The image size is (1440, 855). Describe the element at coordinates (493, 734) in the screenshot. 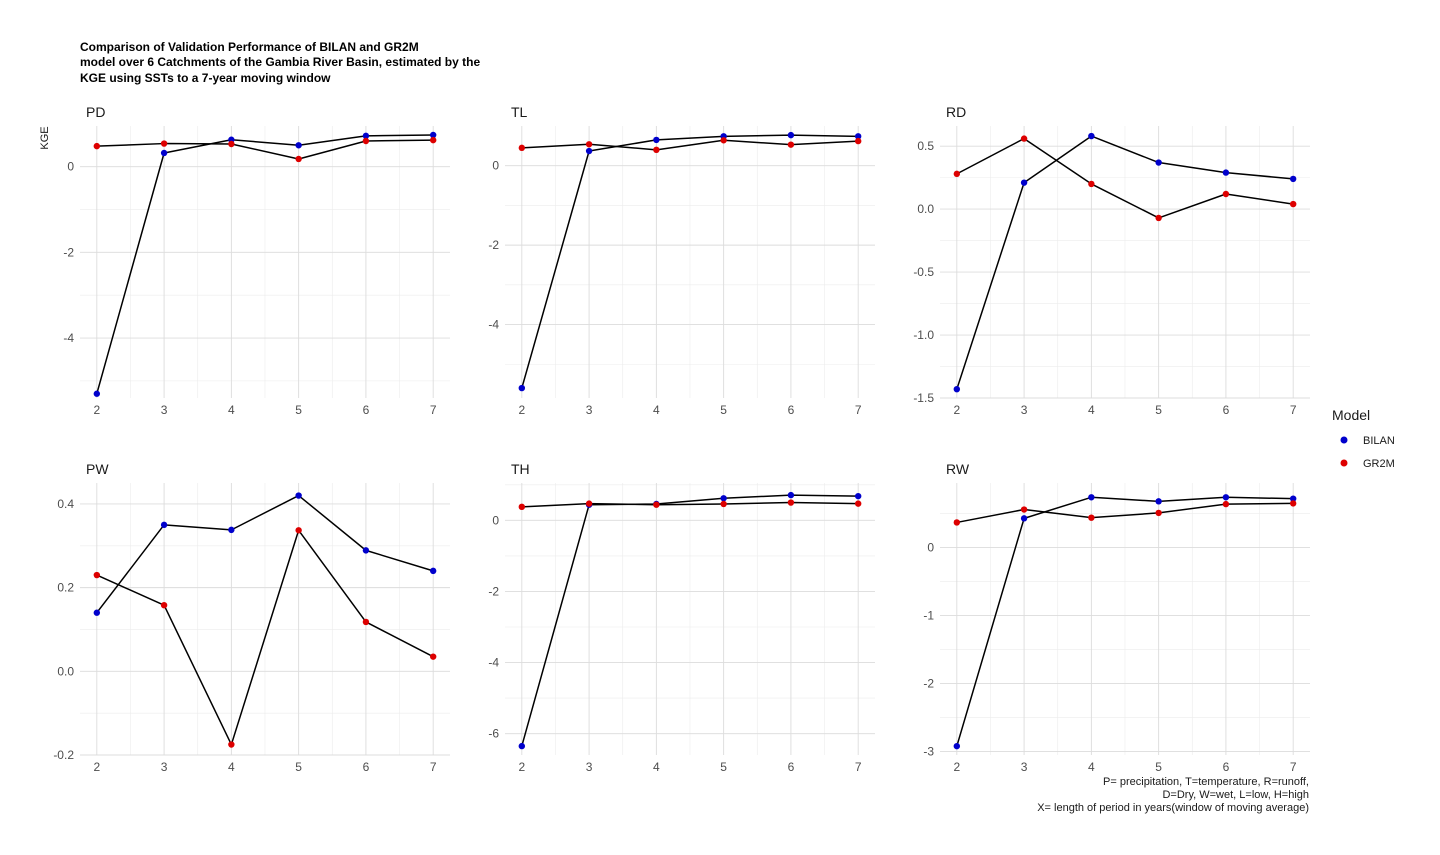

I see `y-tick-label: -6` at that location.